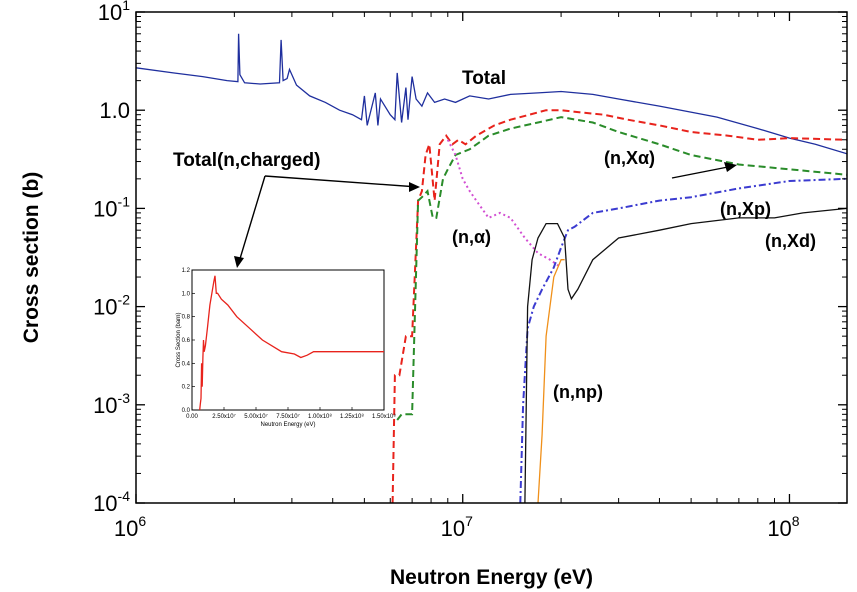 The height and width of the screenshot is (592, 857). What do you see at coordinates (629, 158) in the screenshot?
I see `label-n-xalpha: (n,Xα)` at bounding box center [629, 158].